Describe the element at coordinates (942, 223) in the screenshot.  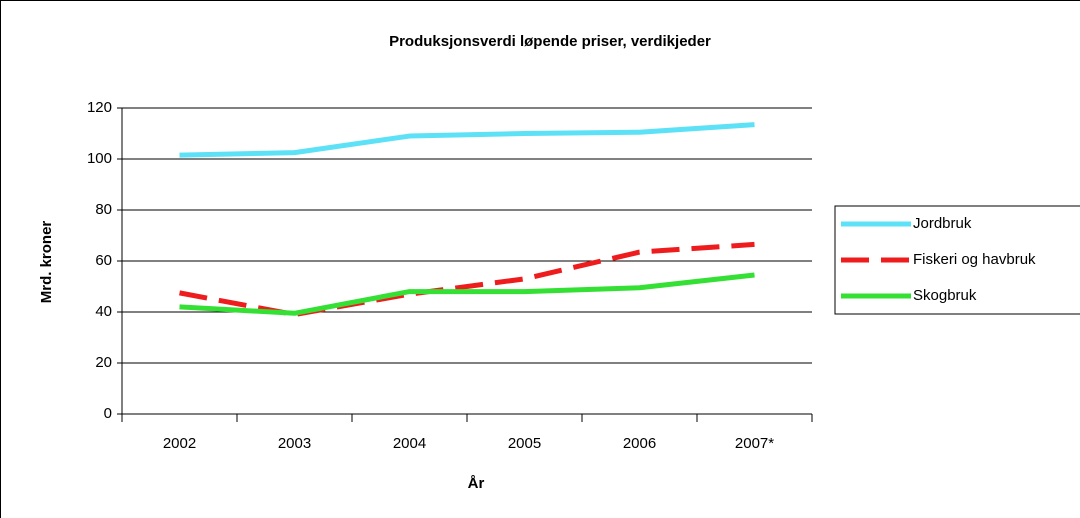
I see `legend-label: Jordbruk` at that location.